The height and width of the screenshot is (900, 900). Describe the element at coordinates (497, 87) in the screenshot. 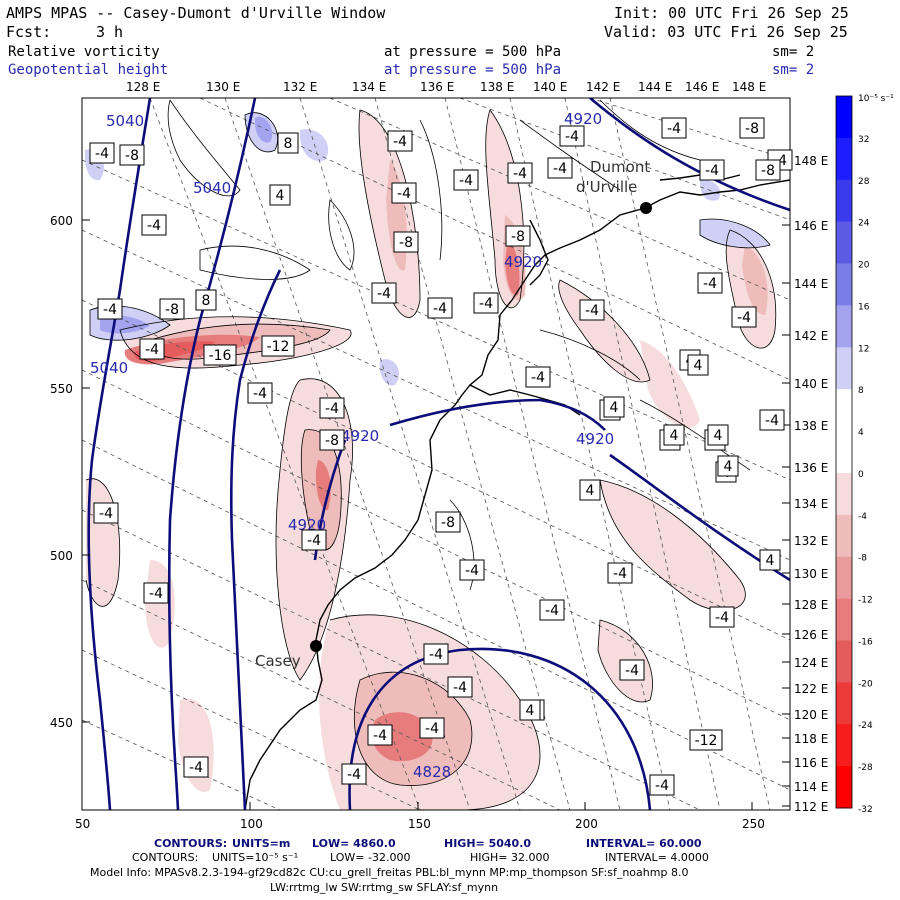

I see `top-lon-label: 138 E` at that location.